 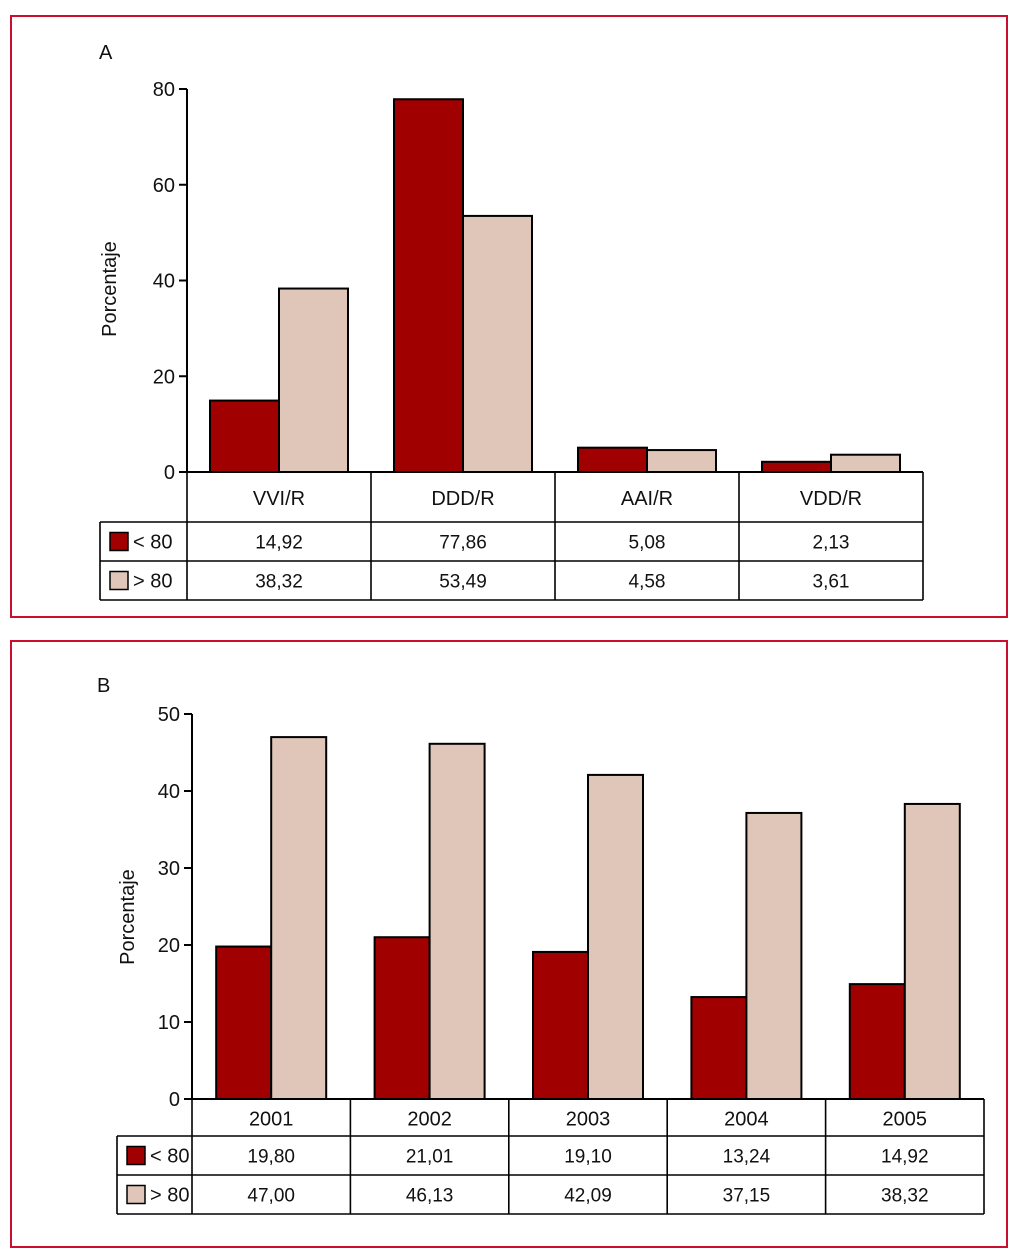 I want to click on data-label-a-under80-DDD-R: 77,86, so click(x=463, y=543).